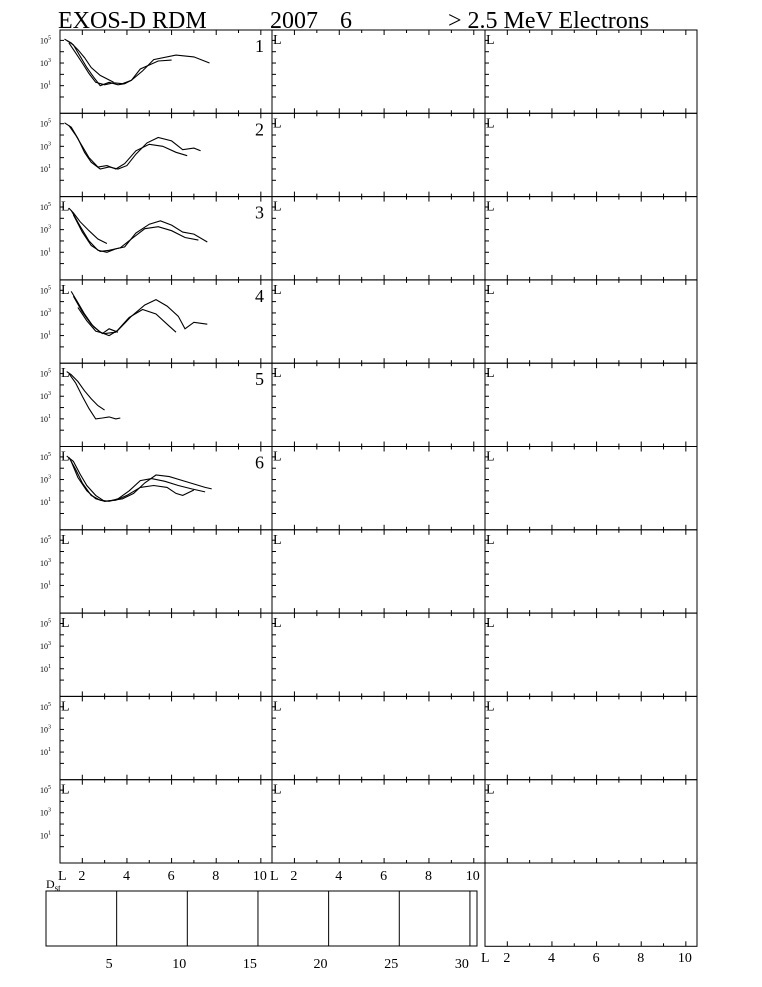  What do you see at coordinates (166, 405) in the screenshot?
I see `panel-r5-c1: L` at bounding box center [166, 405].